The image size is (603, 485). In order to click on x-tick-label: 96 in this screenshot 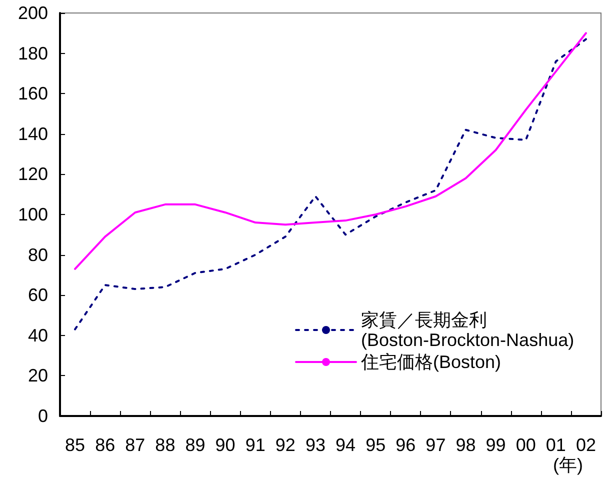, I will do `click(406, 445)`.